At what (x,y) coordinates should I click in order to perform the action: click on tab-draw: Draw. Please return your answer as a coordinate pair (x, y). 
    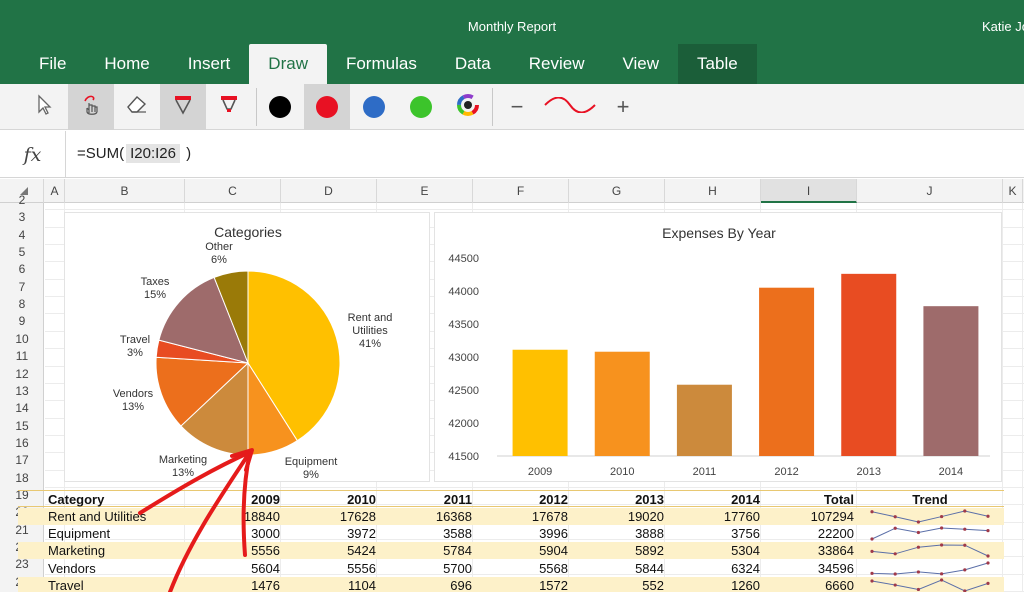
    Looking at the image, I should click on (288, 64).